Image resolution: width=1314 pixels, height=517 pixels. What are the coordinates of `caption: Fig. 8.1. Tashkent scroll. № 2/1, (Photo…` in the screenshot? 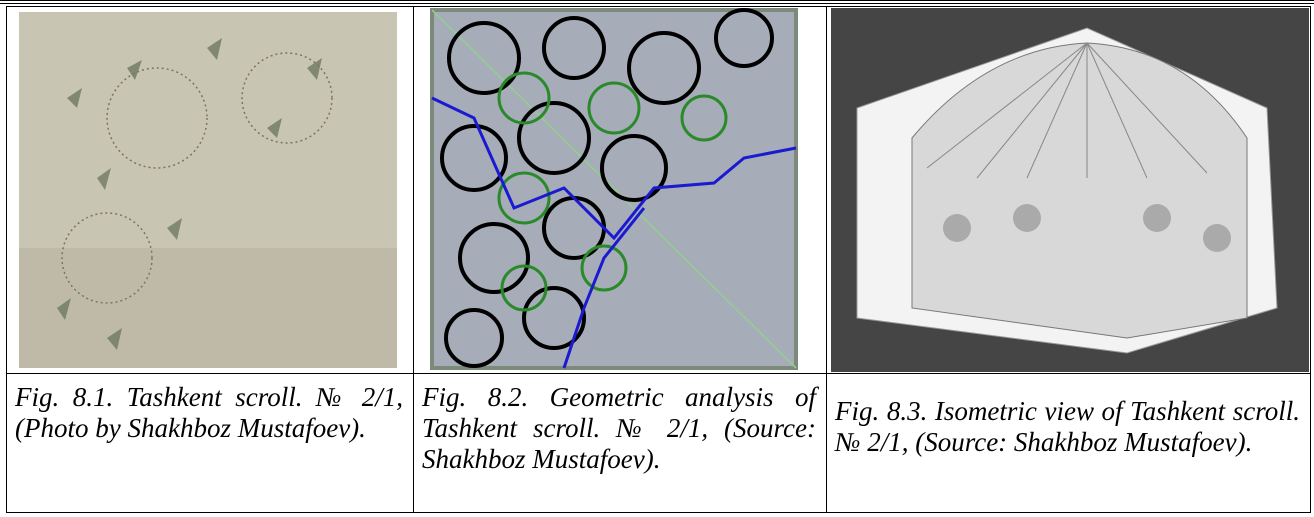 It's located at (209, 412).